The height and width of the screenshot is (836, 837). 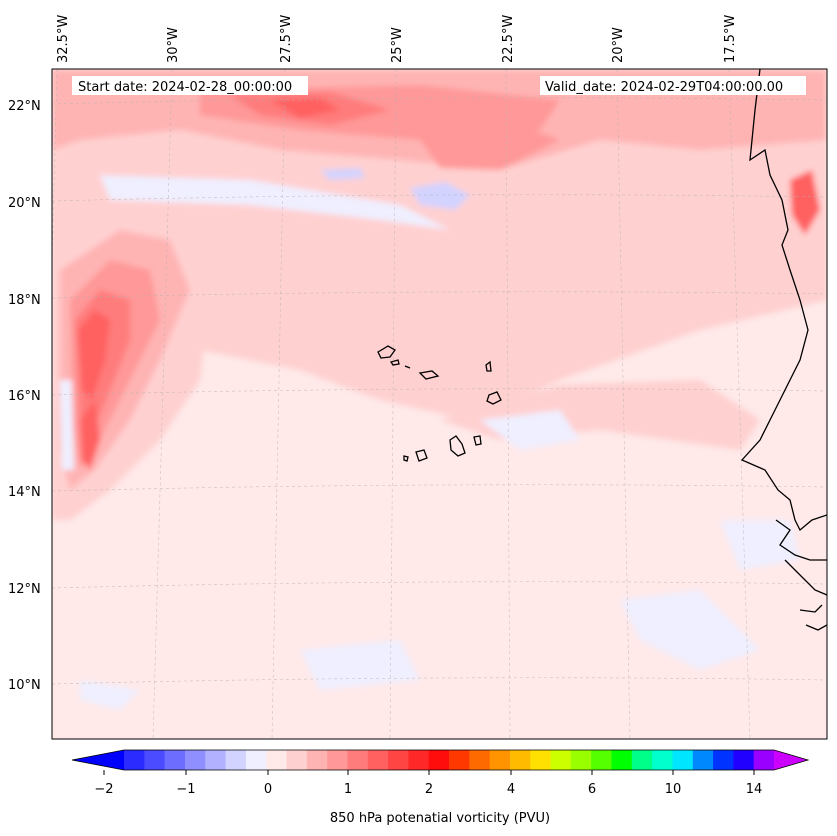 What do you see at coordinates (286, 39) in the screenshot?
I see `lon-label: 27.5°W` at bounding box center [286, 39].